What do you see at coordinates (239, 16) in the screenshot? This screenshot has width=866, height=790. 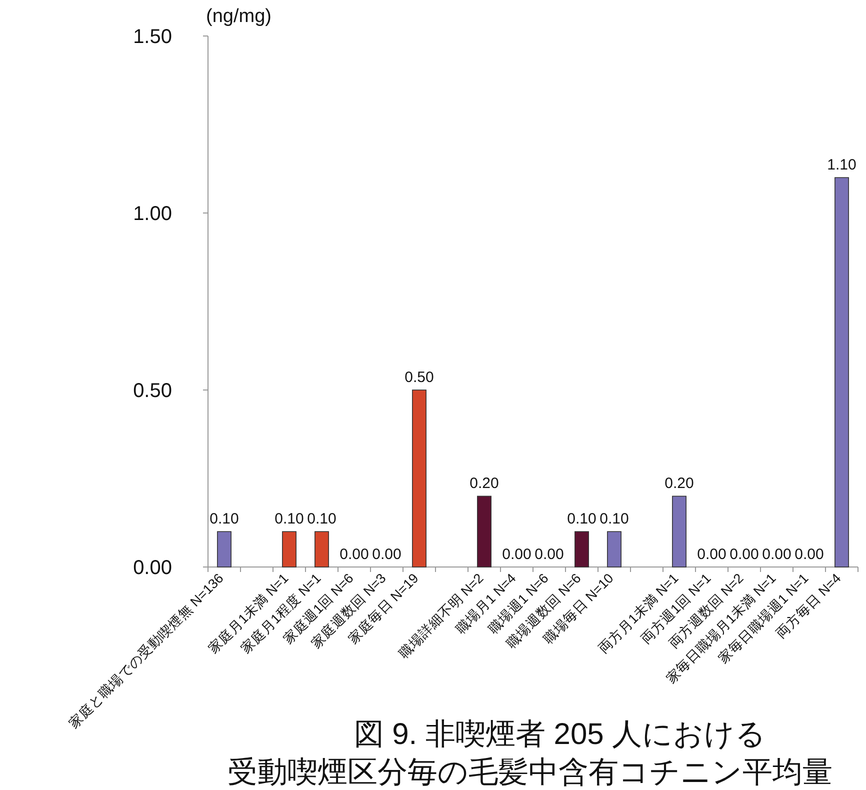 I see `y-axis-title: (ng/mg)` at bounding box center [239, 16].